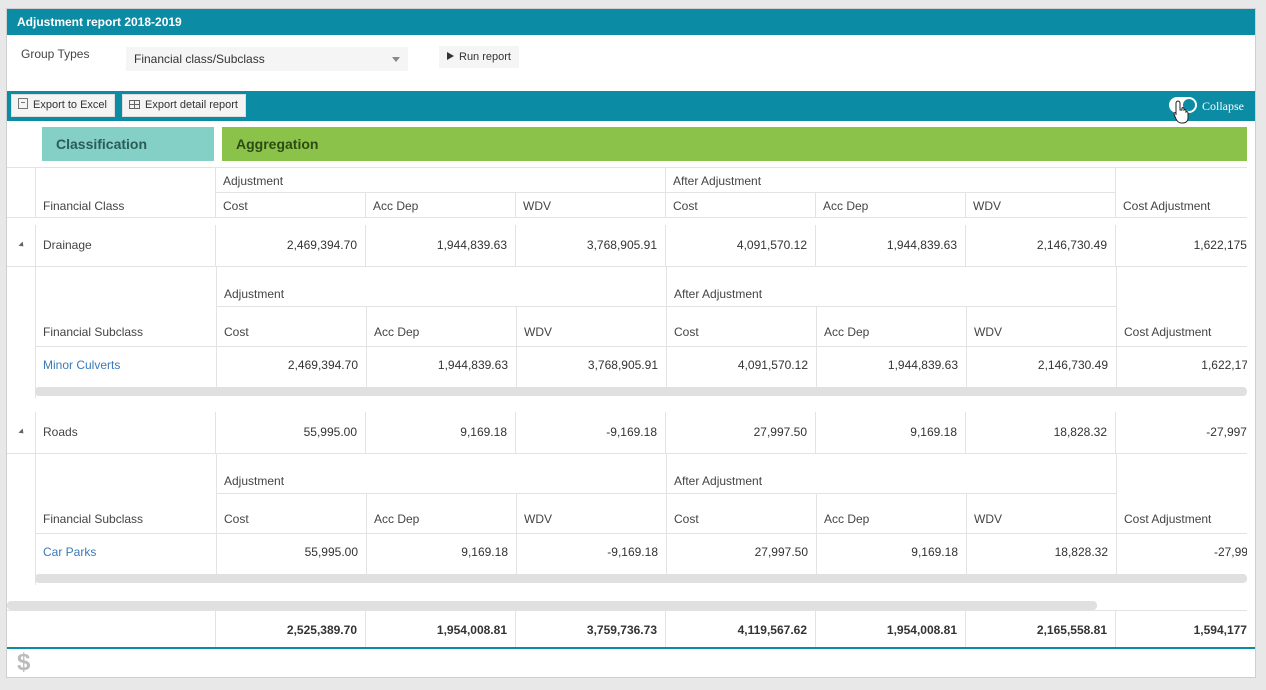 This screenshot has width=1266, height=690. What do you see at coordinates (321, 630) in the screenshot?
I see `total-value: 2,525,389.70` at bounding box center [321, 630].